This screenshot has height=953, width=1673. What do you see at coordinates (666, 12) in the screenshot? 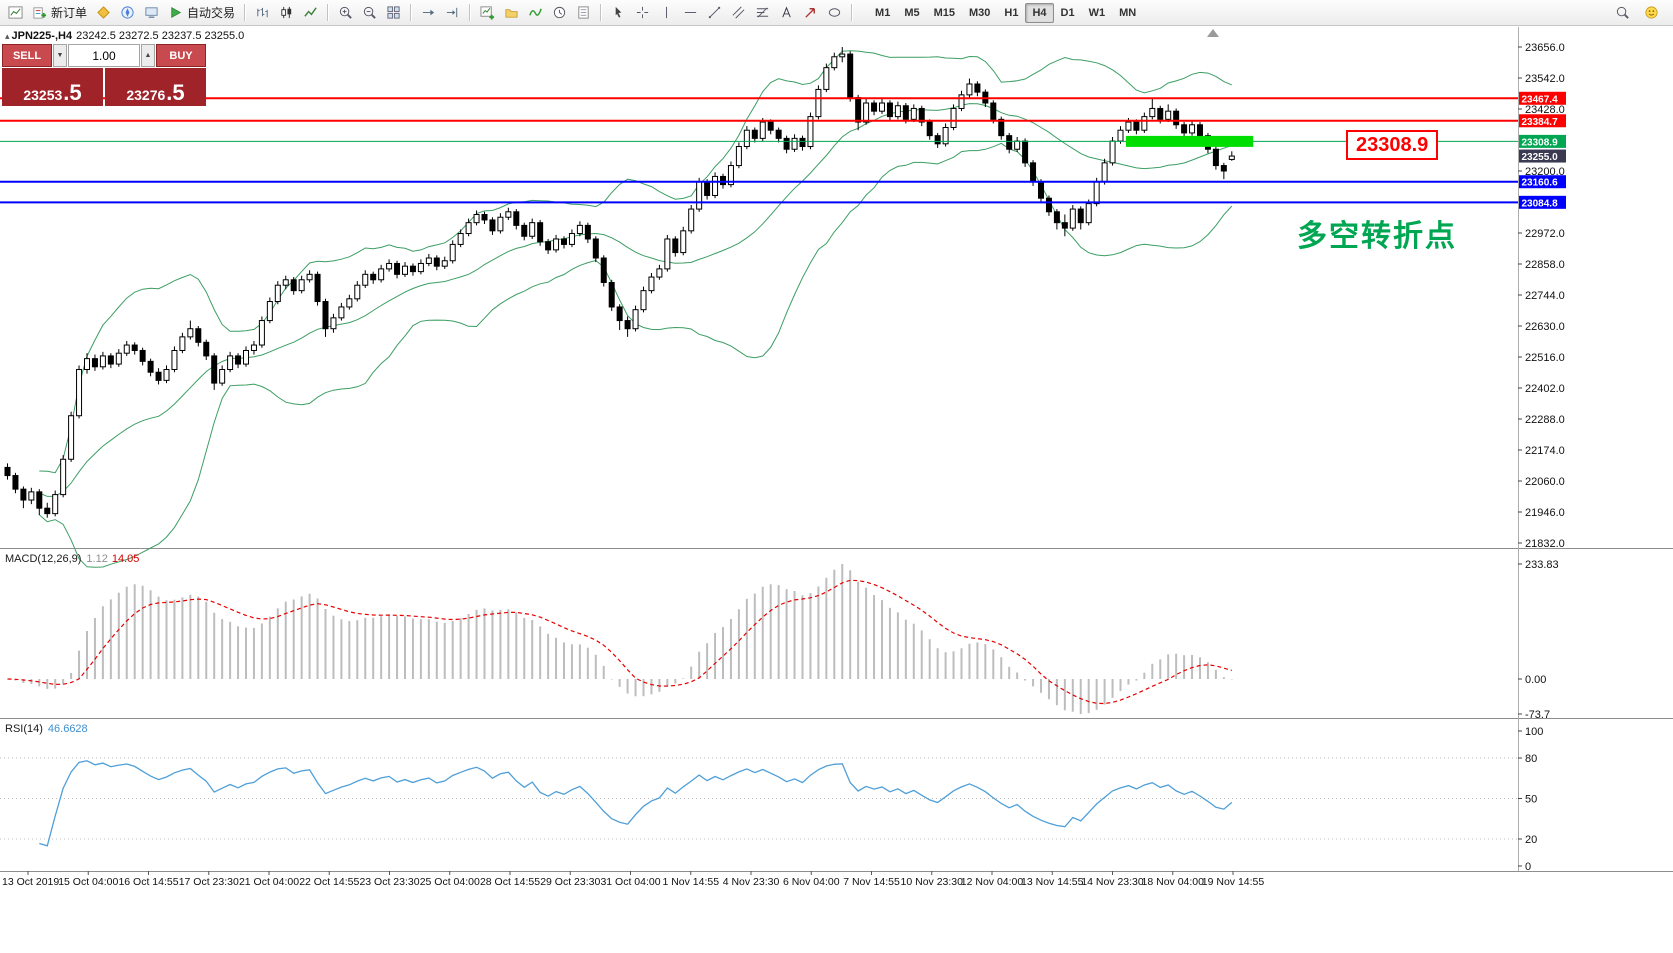
I see `vertical-line-button` at bounding box center [666, 12].